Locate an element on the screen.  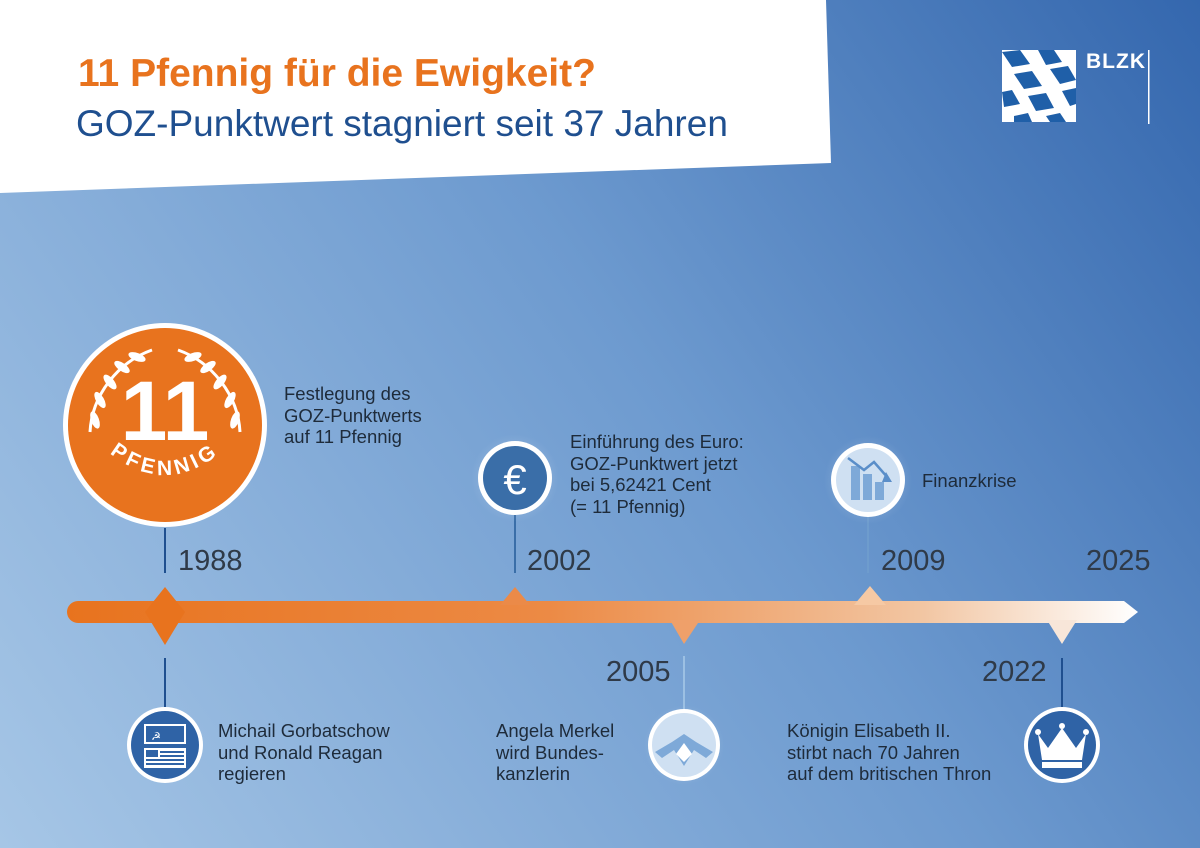
event-line: kanzlerin is located at coordinates (533, 773).